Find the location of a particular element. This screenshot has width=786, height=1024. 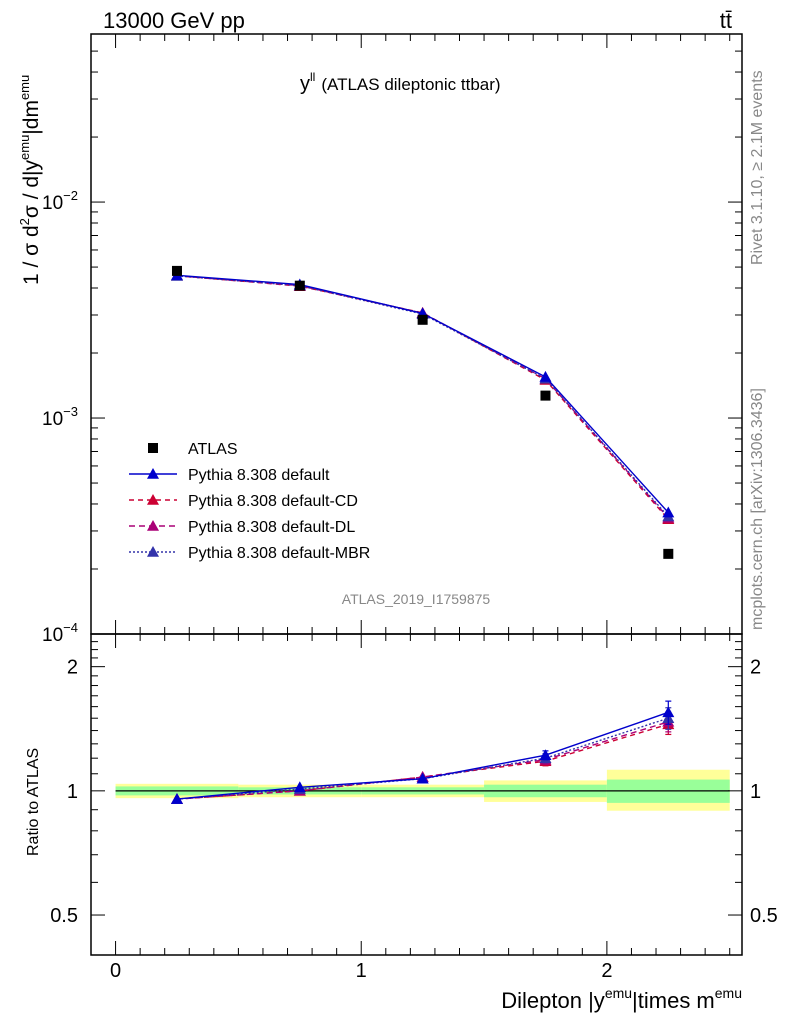

y-tick-label: 10⁻³ is located at coordinates (60, 417).